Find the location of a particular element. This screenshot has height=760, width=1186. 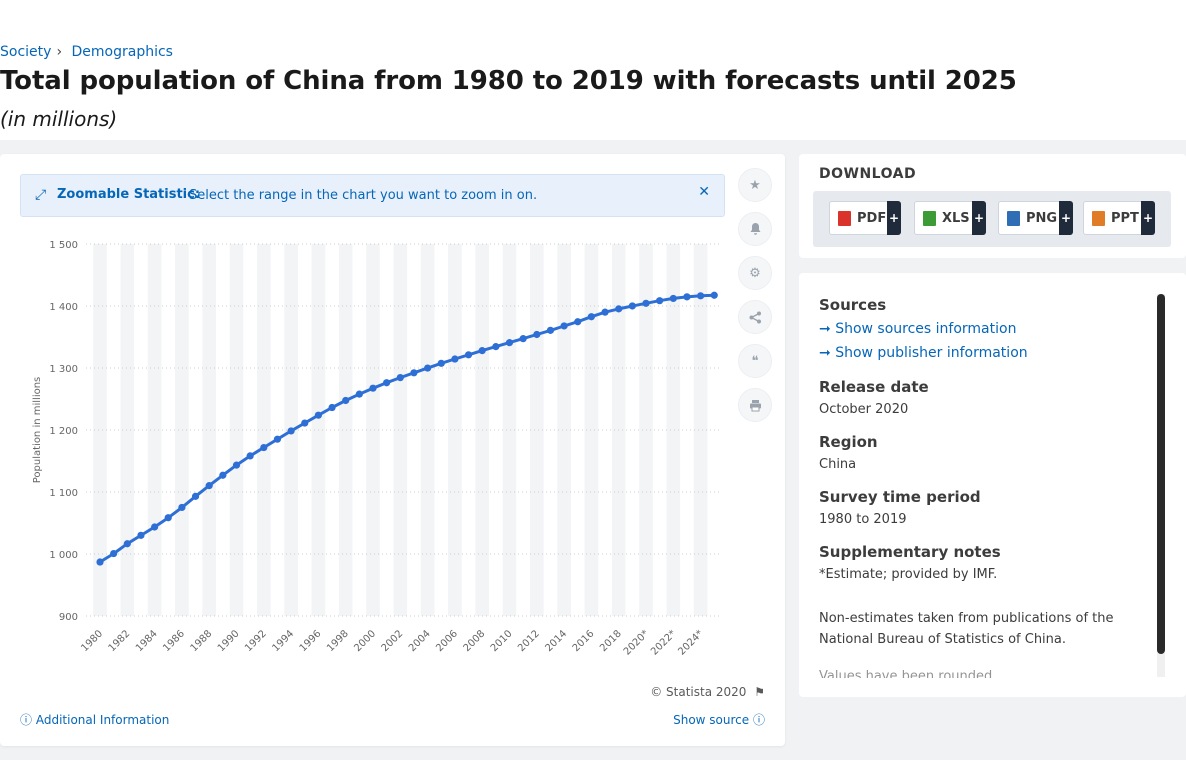

download-ppt-label: PPT is located at coordinates (1125, 218).